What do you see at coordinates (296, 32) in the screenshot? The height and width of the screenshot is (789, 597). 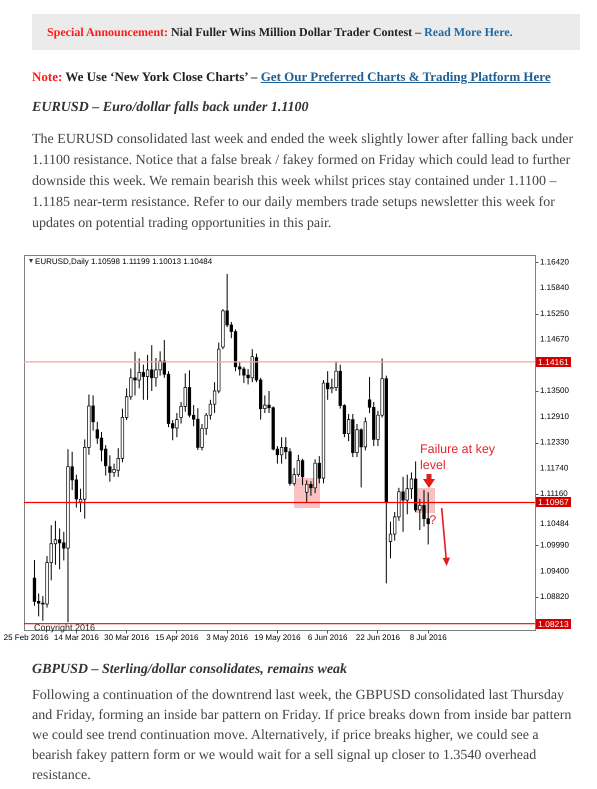 I see `text: Nial Fuller Wins Million Dollar Trader Contest –` at bounding box center [296, 32].